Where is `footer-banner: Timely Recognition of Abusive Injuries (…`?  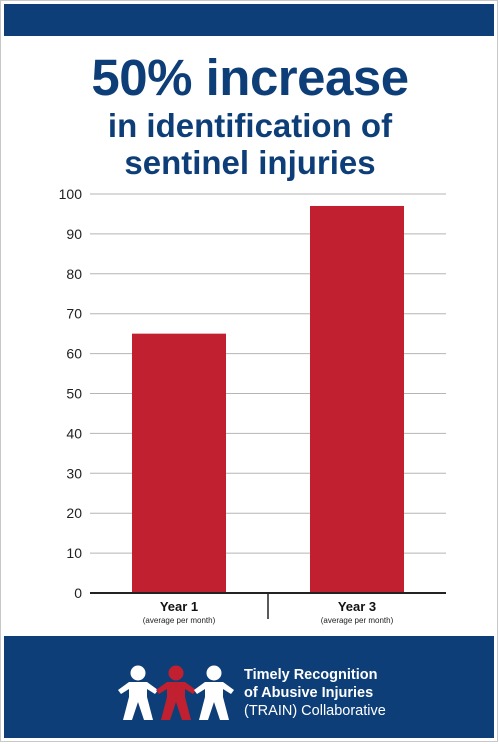 footer-banner: Timely Recognition of Abusive Injuries (… is located at coordinates (249, 687).